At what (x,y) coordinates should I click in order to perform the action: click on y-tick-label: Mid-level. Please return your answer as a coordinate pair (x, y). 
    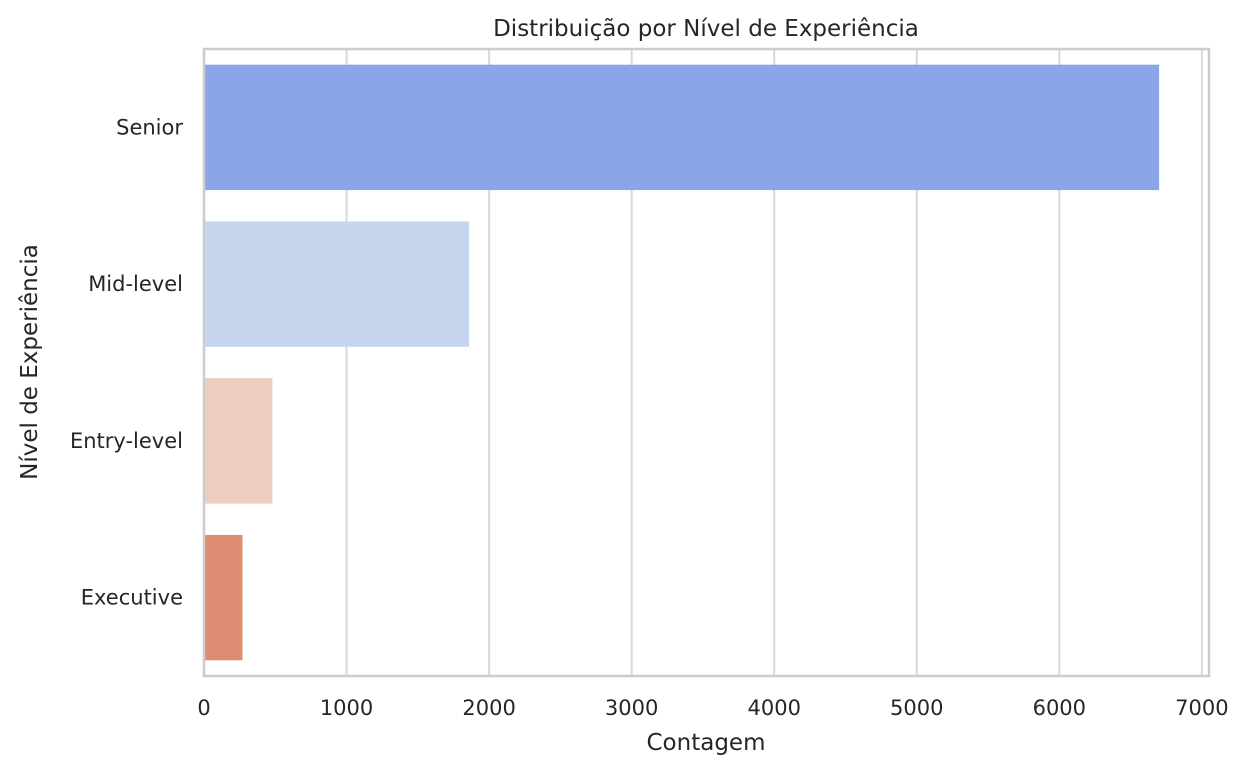
    Looking at the image, I should click on (135, 284).